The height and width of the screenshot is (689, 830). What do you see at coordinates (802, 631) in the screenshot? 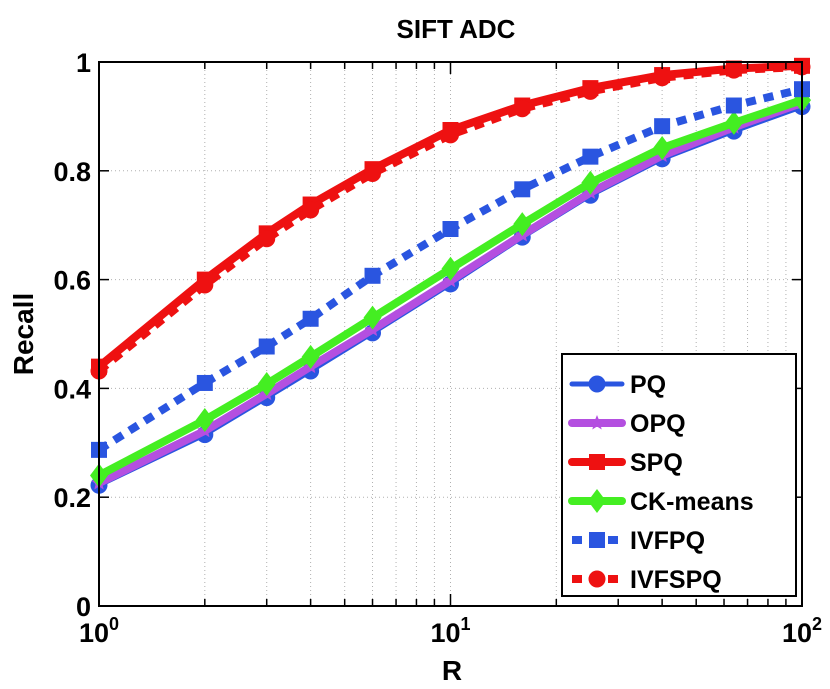
I see `x-tick-label: 10²` at bounding box center [802, 631].